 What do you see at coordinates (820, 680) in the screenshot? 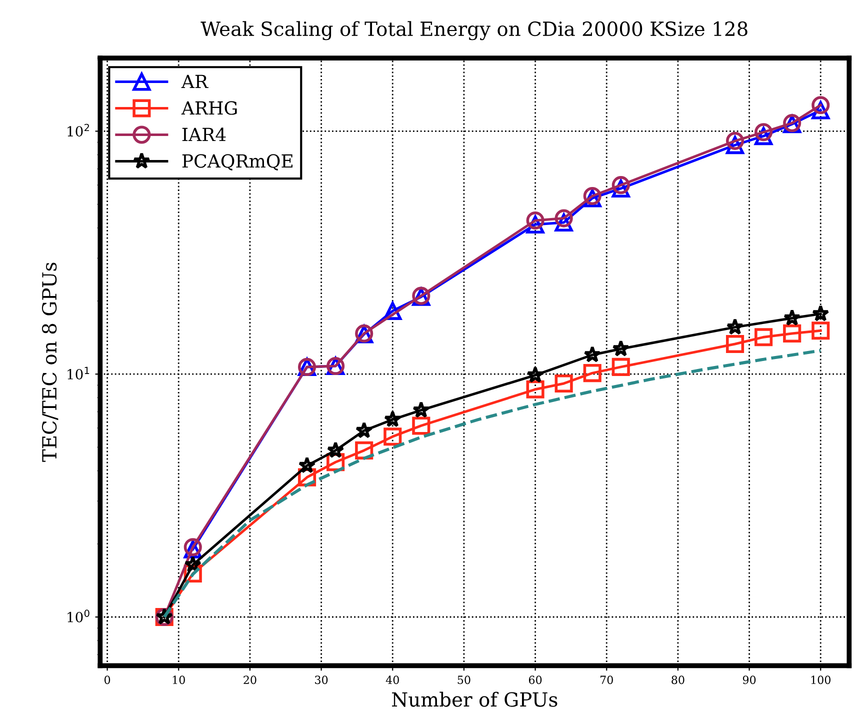
I see `x-tick-label: 100` at bounding box center [820, 680].